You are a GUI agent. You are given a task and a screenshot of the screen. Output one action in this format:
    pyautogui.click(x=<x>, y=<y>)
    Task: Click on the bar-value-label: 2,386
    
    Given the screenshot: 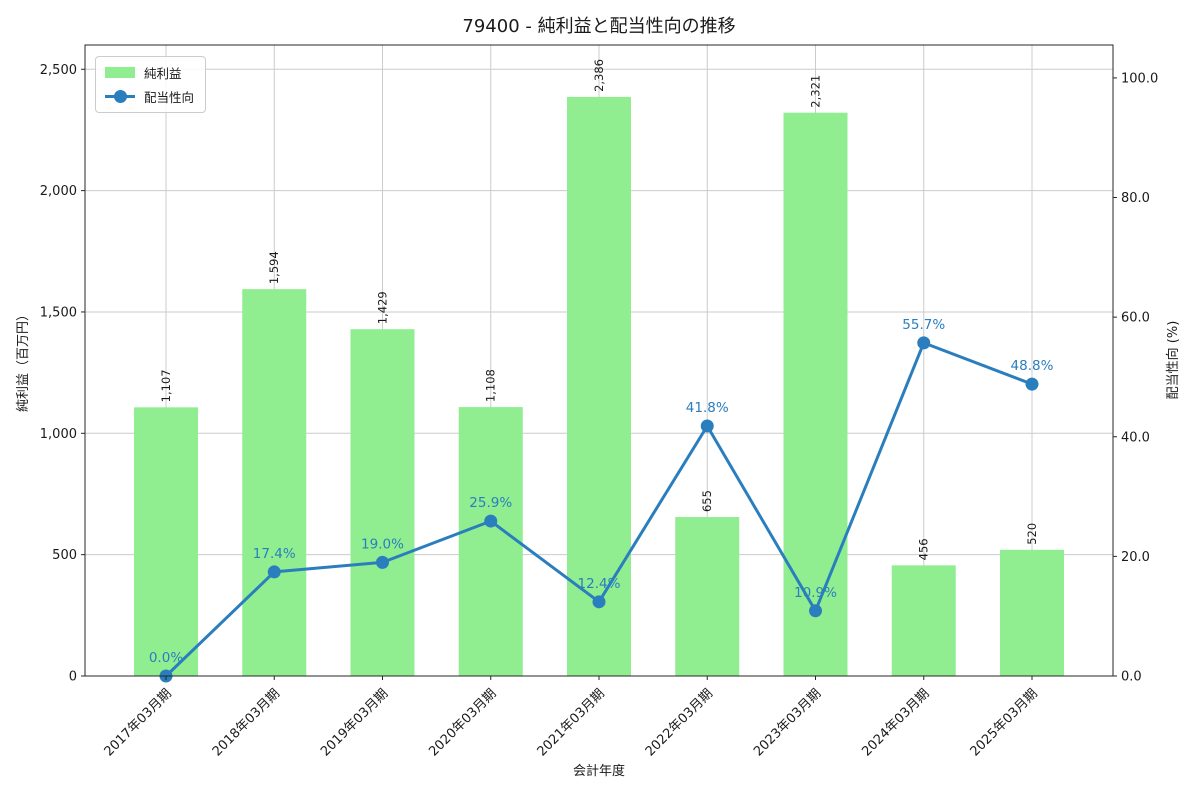 What is the action you would take?
    pyautogui.click(x=599, y=75)
    